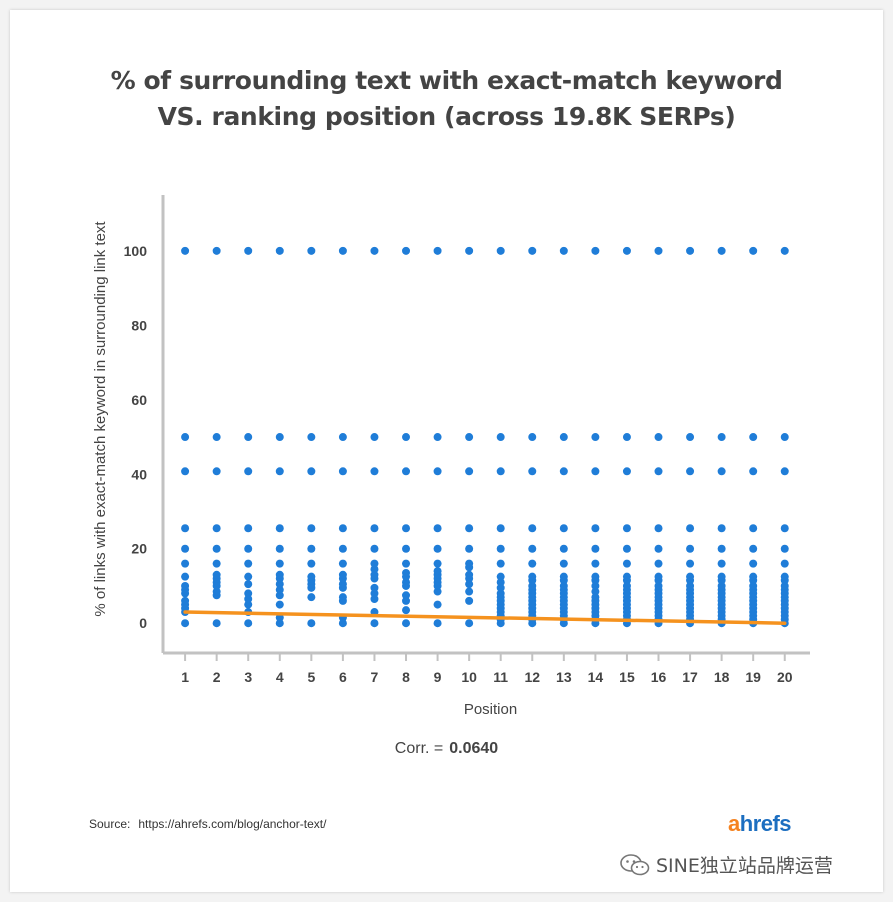  Describe the element at coordinates (485, 617) in the screenshot. I see `trend-line` at that location.